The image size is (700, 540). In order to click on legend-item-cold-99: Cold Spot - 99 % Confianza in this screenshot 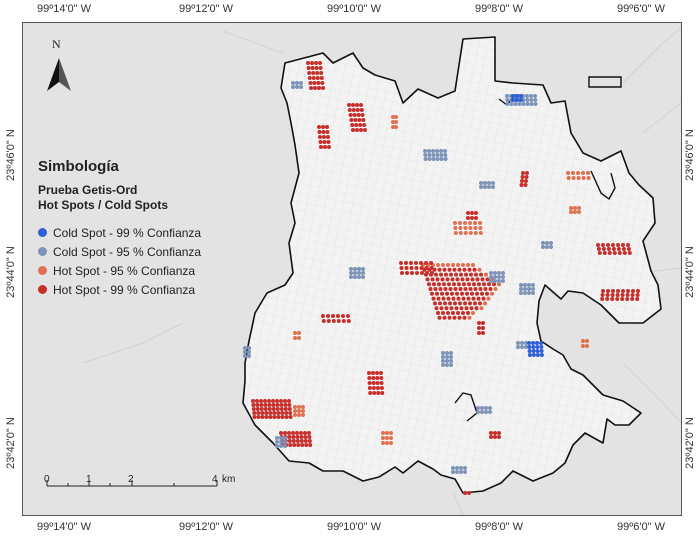, I will do `click(153, 232)`.